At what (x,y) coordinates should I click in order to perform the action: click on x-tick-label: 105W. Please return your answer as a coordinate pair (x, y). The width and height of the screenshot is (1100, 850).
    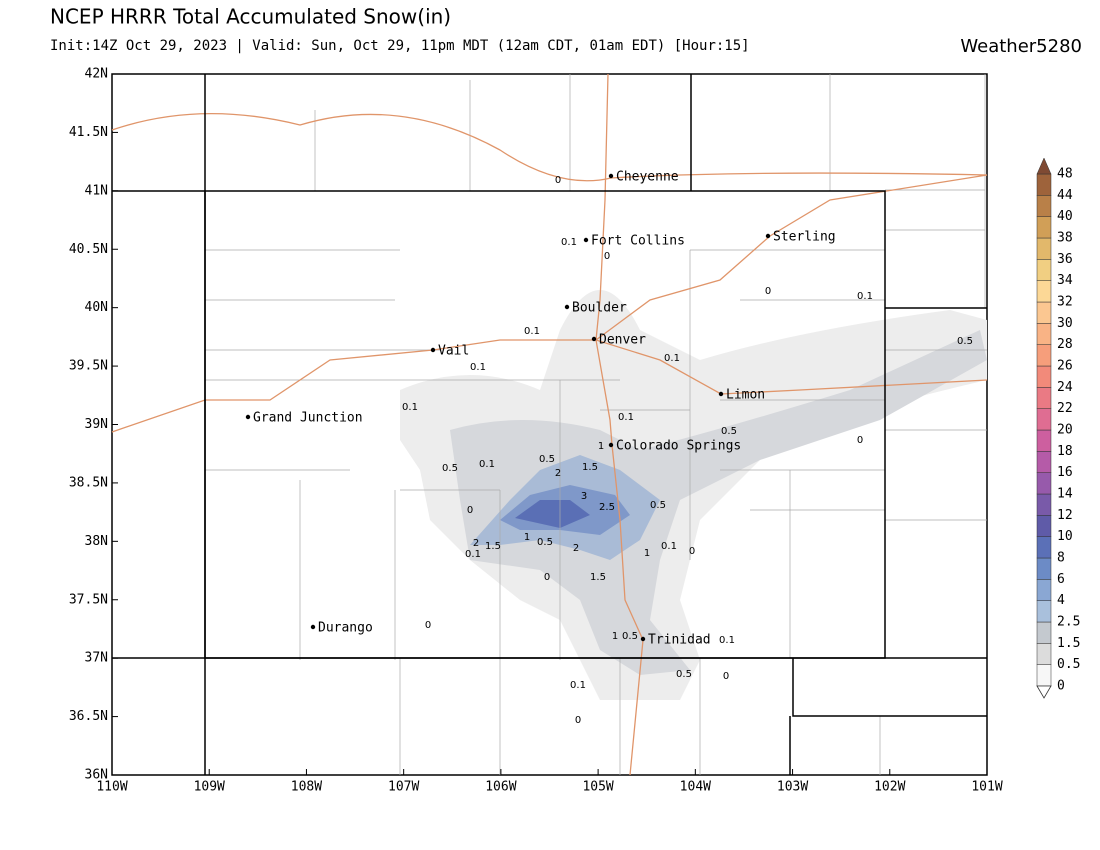
    Looking at the image, I should click on (597, 787).